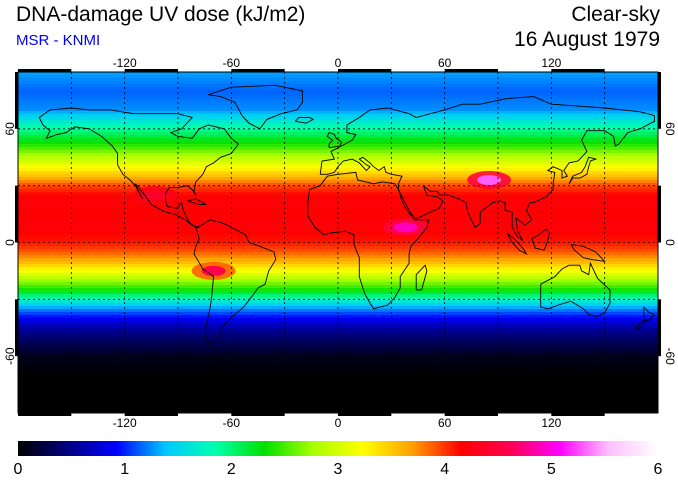 This screenshot has width=678, height=480. Describe the element at coordinates (670, 242) in the screenshot. I see `lat-tick-label-right: 0` at that location.